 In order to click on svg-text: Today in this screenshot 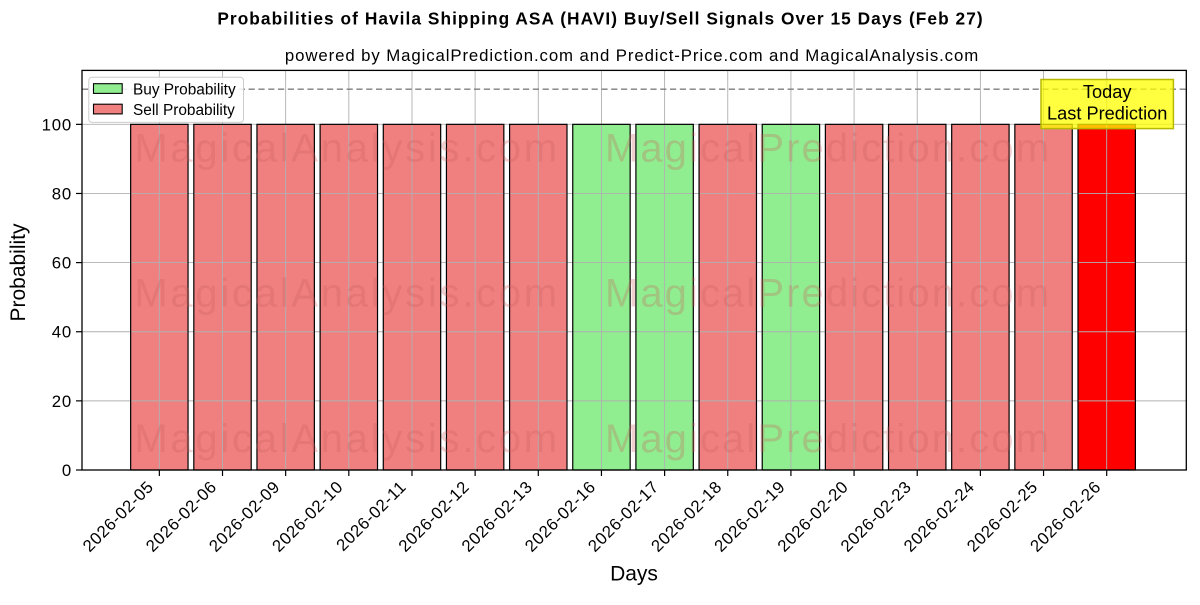, I will do `click(1107, 92)`.